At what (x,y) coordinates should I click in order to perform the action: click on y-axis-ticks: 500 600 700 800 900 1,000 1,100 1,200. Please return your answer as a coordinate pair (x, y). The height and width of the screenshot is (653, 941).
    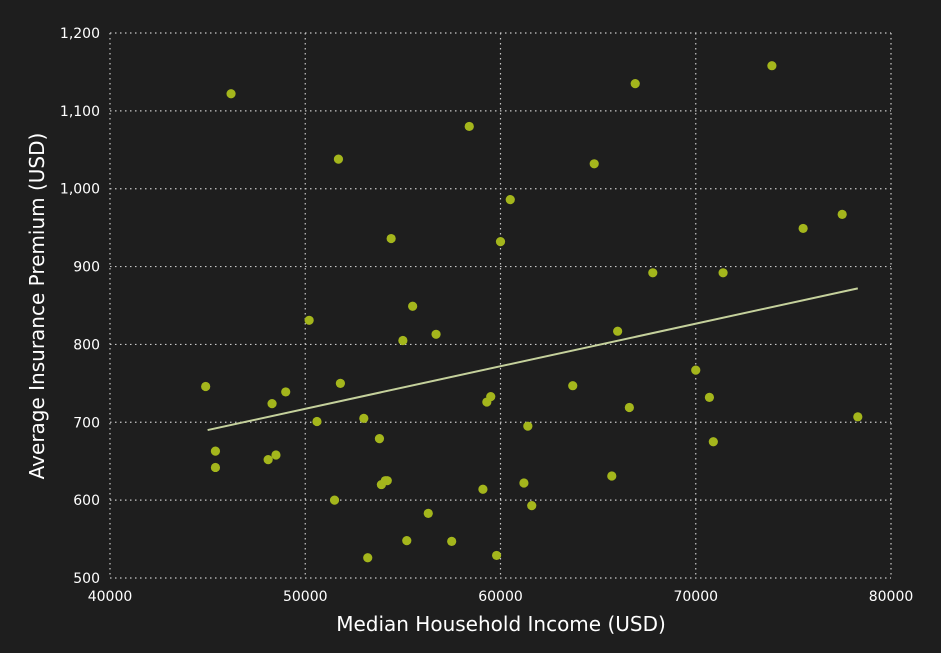
    Looking at the image, I should click on (80, 306).